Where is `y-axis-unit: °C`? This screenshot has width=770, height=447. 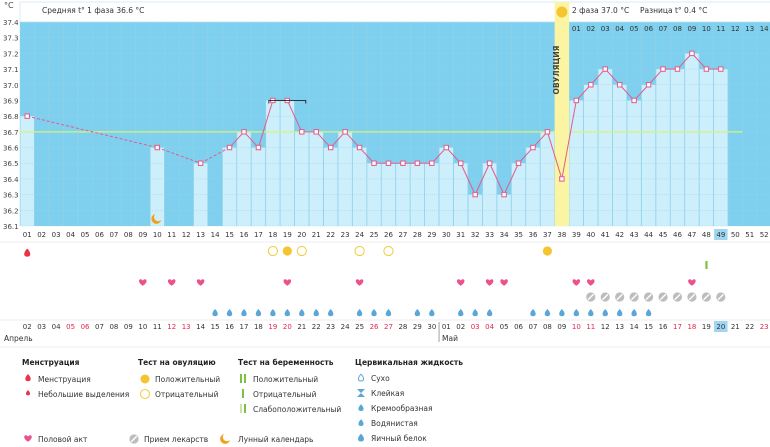
y-axis-unit: °C is located at coordinates (9, 5).